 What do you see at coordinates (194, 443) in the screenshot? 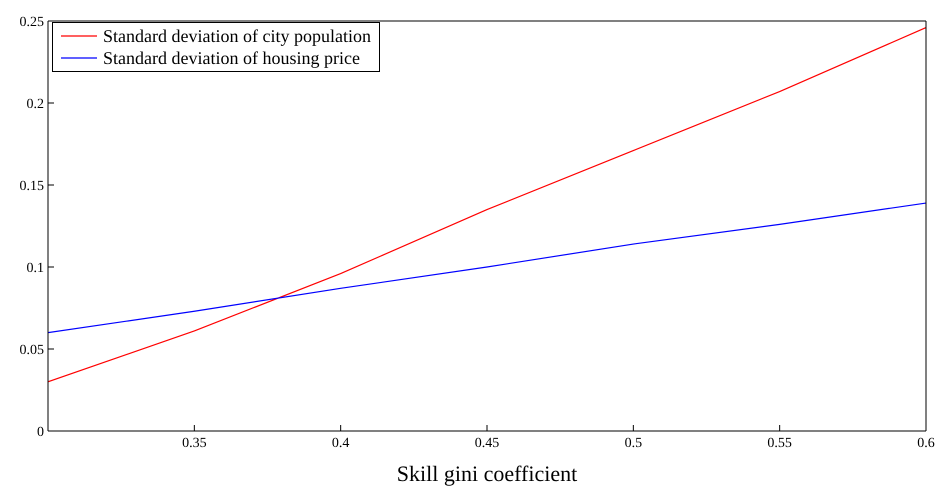
I see `x-tick-label: 0.35` at bounding box center [194, 443].